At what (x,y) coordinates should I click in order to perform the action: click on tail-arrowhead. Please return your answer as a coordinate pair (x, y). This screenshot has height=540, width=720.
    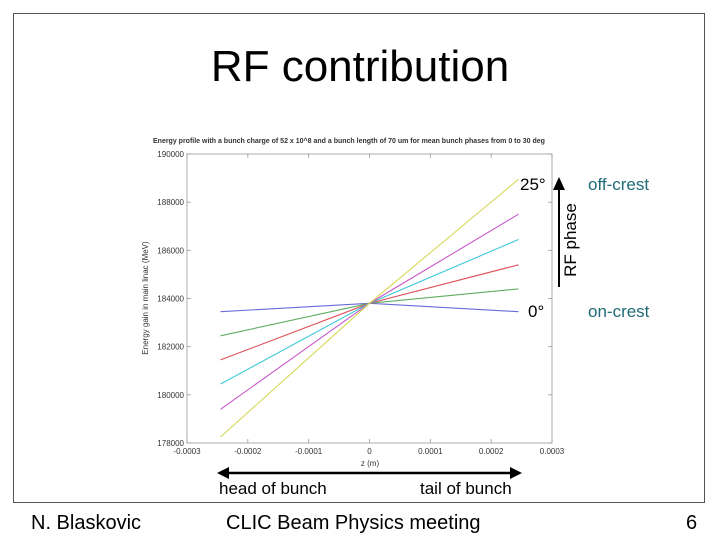
    Looking at the image, I should click on (516, 473).